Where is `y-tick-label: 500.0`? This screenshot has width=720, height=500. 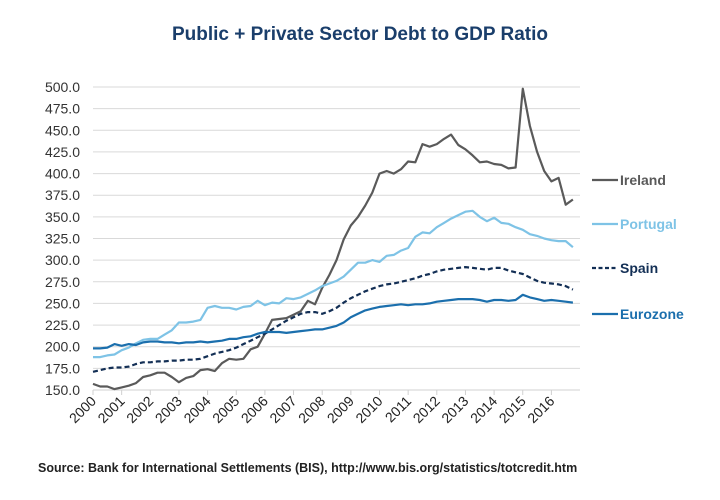 y-tick-label: 500.0 is located at coordinates (62, 87).